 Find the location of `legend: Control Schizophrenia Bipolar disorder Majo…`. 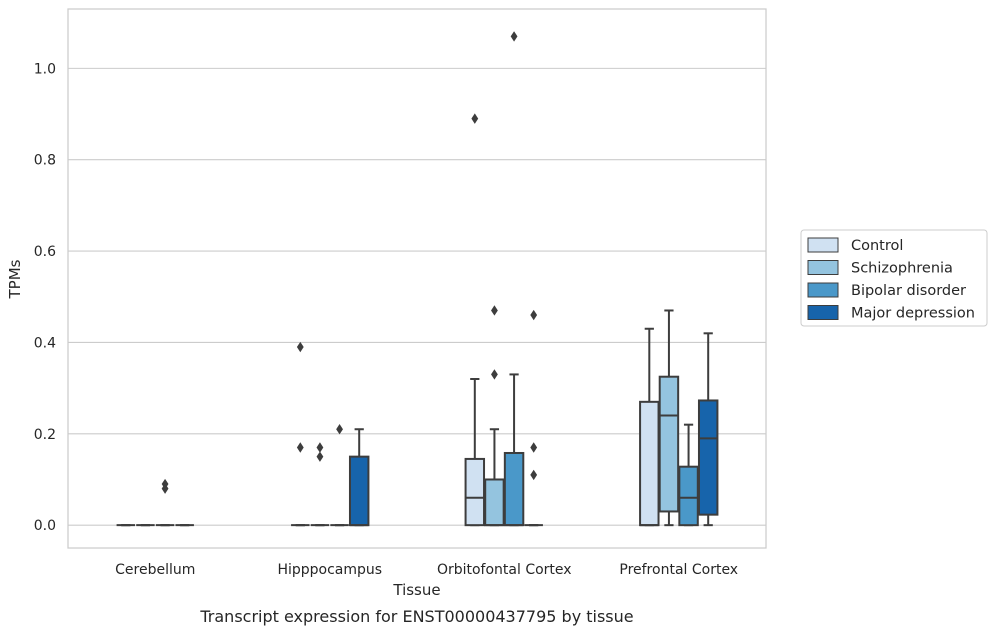

legend: Control Schizophrenia Bipolar disorder Majo… is located at coordinates (894, 278).